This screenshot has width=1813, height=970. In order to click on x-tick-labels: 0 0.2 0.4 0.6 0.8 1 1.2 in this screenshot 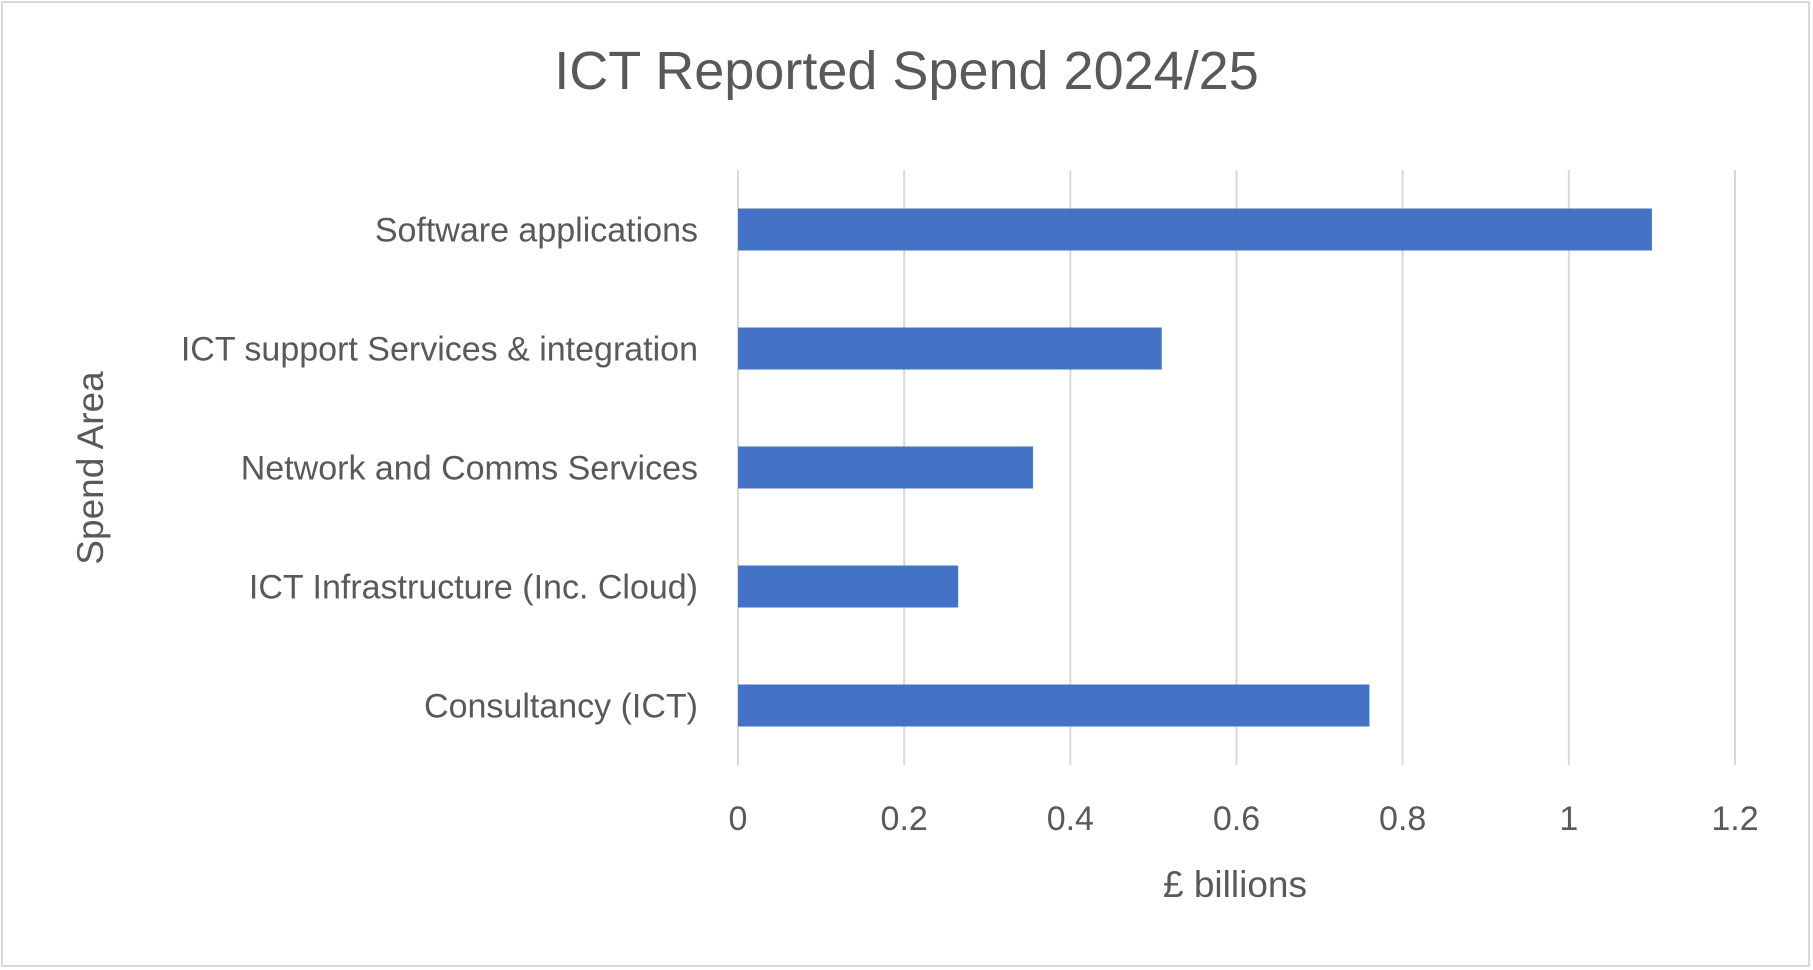, I will do `click(1244, 819)`.